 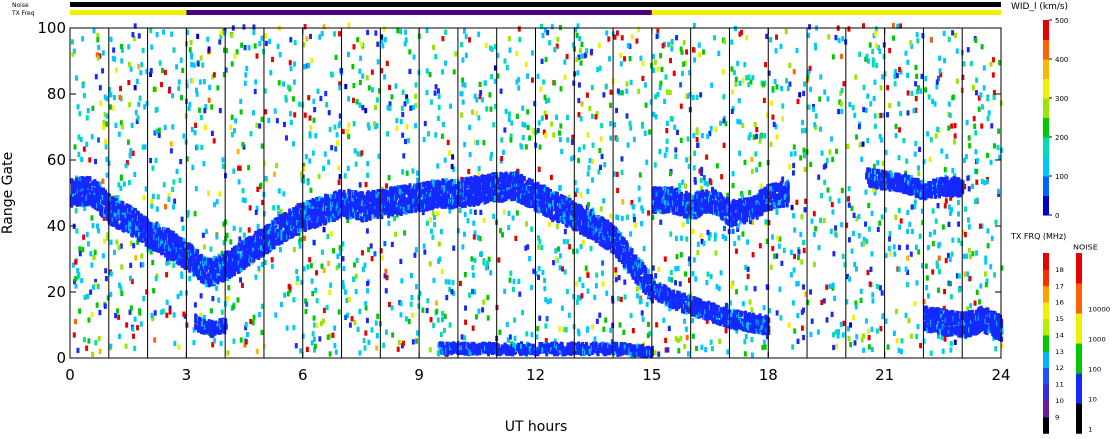 I want to click on status-bars, so click(x=535, y=8).